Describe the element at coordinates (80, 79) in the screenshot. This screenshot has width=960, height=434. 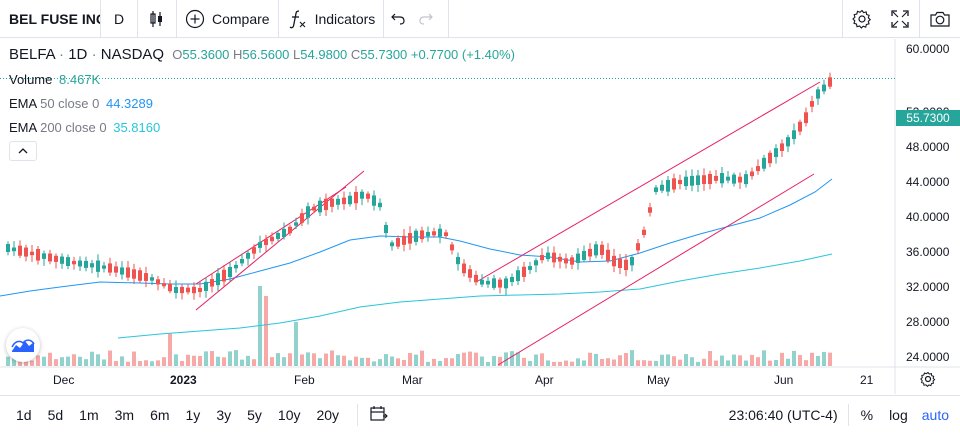
I see `volume-value: 8.467K` at that location.